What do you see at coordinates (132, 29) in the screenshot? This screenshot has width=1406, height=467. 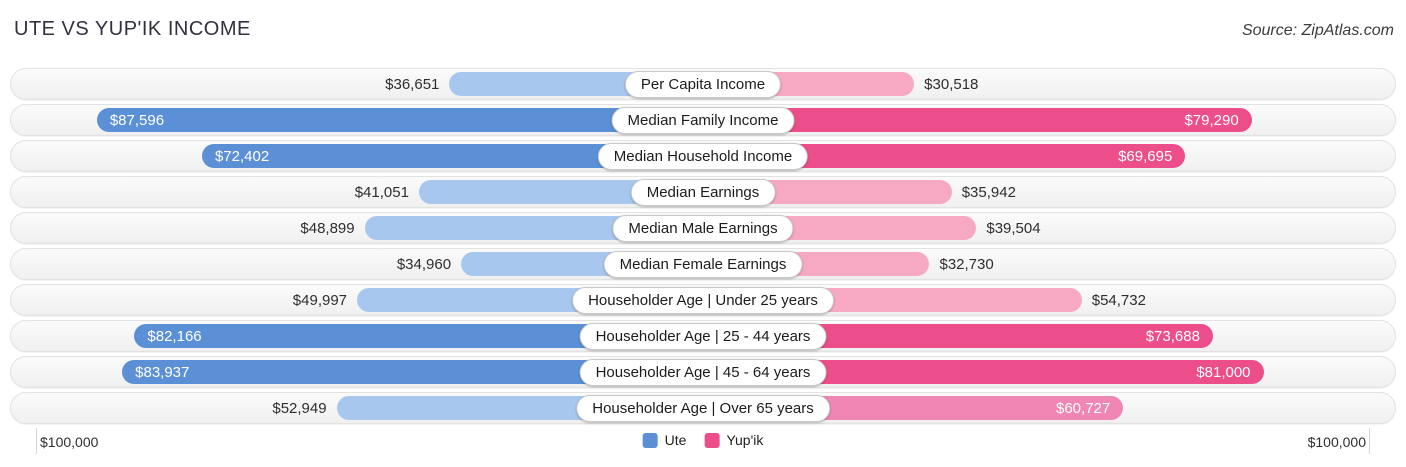 I see `chart-title: UTE VS YUP'IK INCOME` at bounding box center [132, 29].